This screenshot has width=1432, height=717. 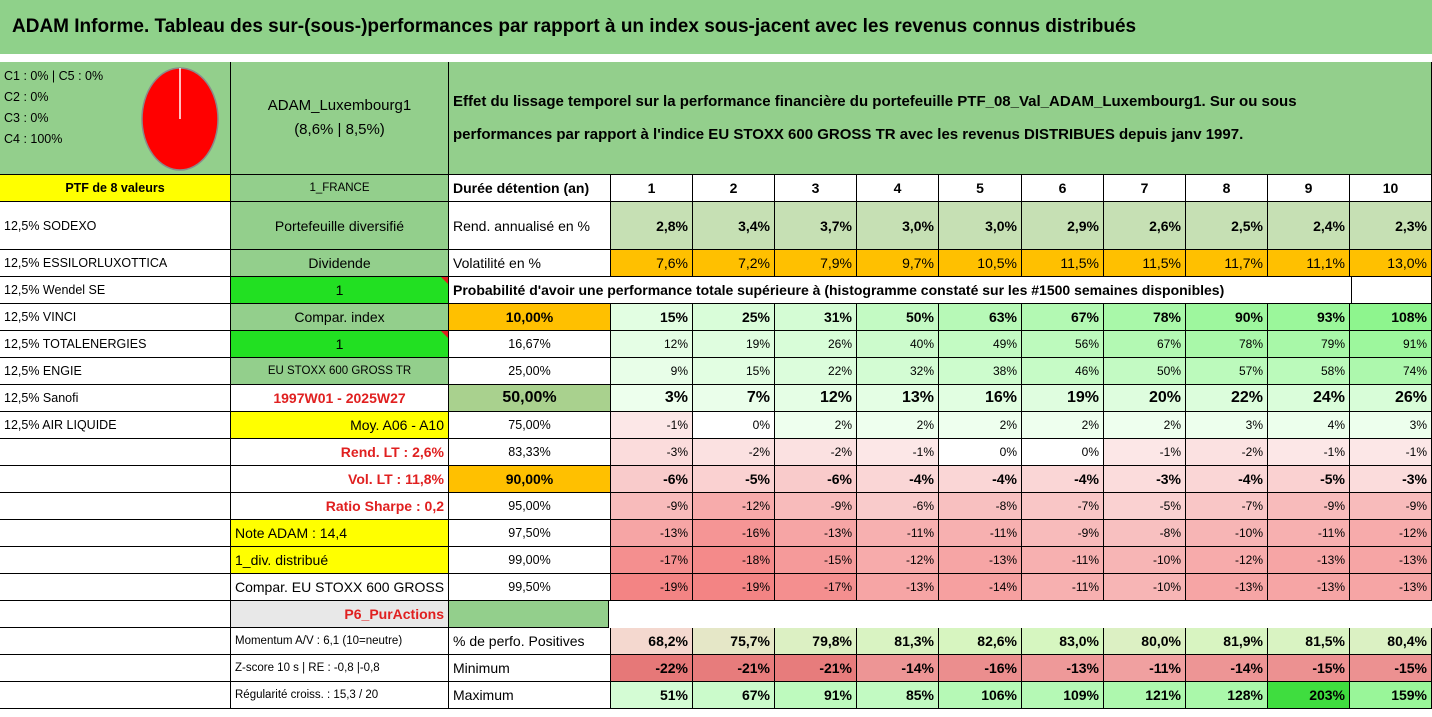 I want to click on probability-value: 4%, so click(x=1309, y=425).